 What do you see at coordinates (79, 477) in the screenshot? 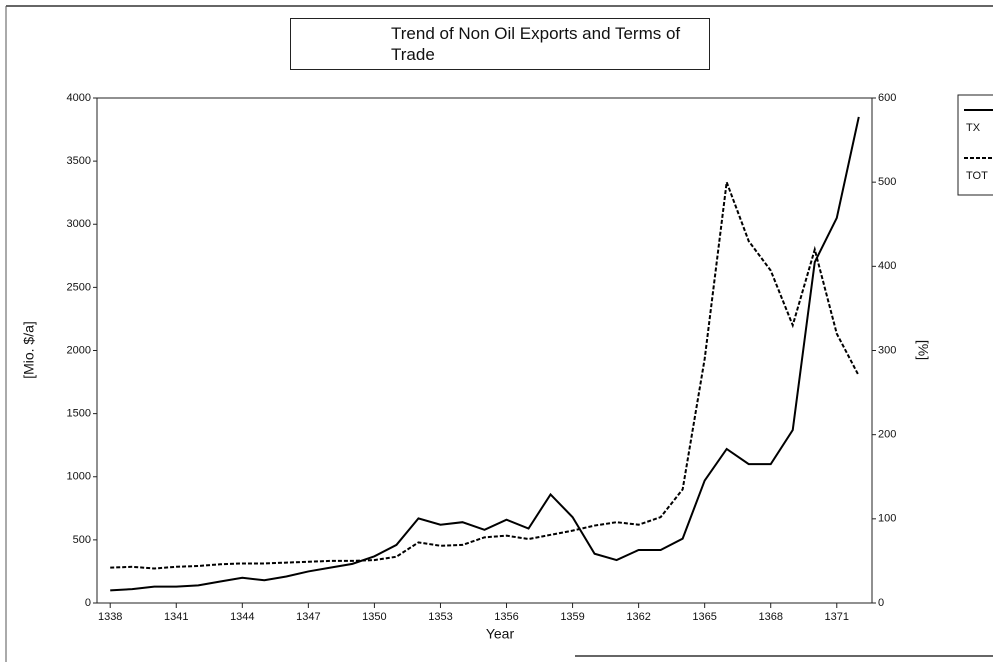
I see `y-tick-label: 1000` at bounding box center [79, 477].